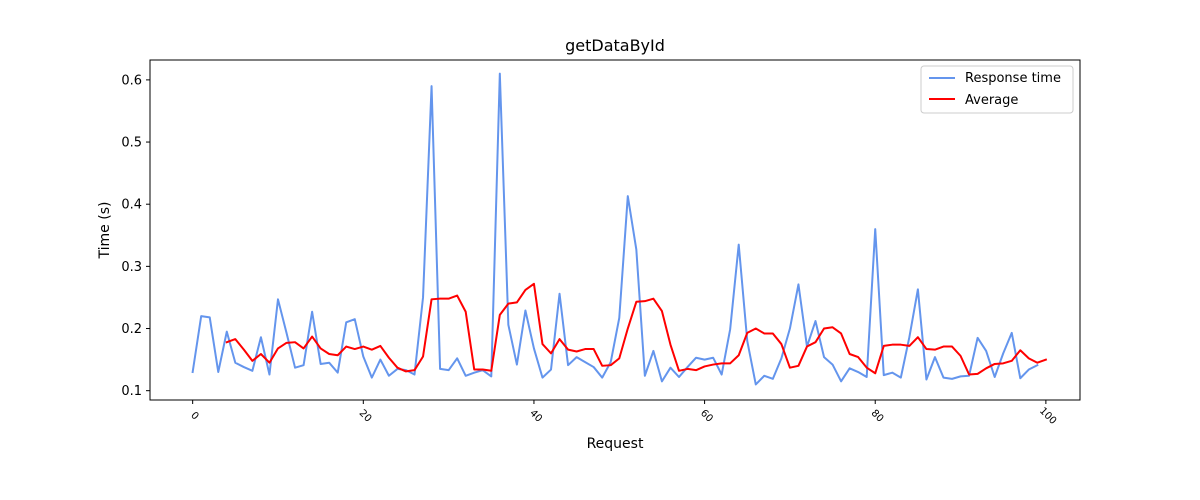 The height and width of the screenshot is (500, 1200). I want to click on x-axis-label: Request, so click(615, 444).